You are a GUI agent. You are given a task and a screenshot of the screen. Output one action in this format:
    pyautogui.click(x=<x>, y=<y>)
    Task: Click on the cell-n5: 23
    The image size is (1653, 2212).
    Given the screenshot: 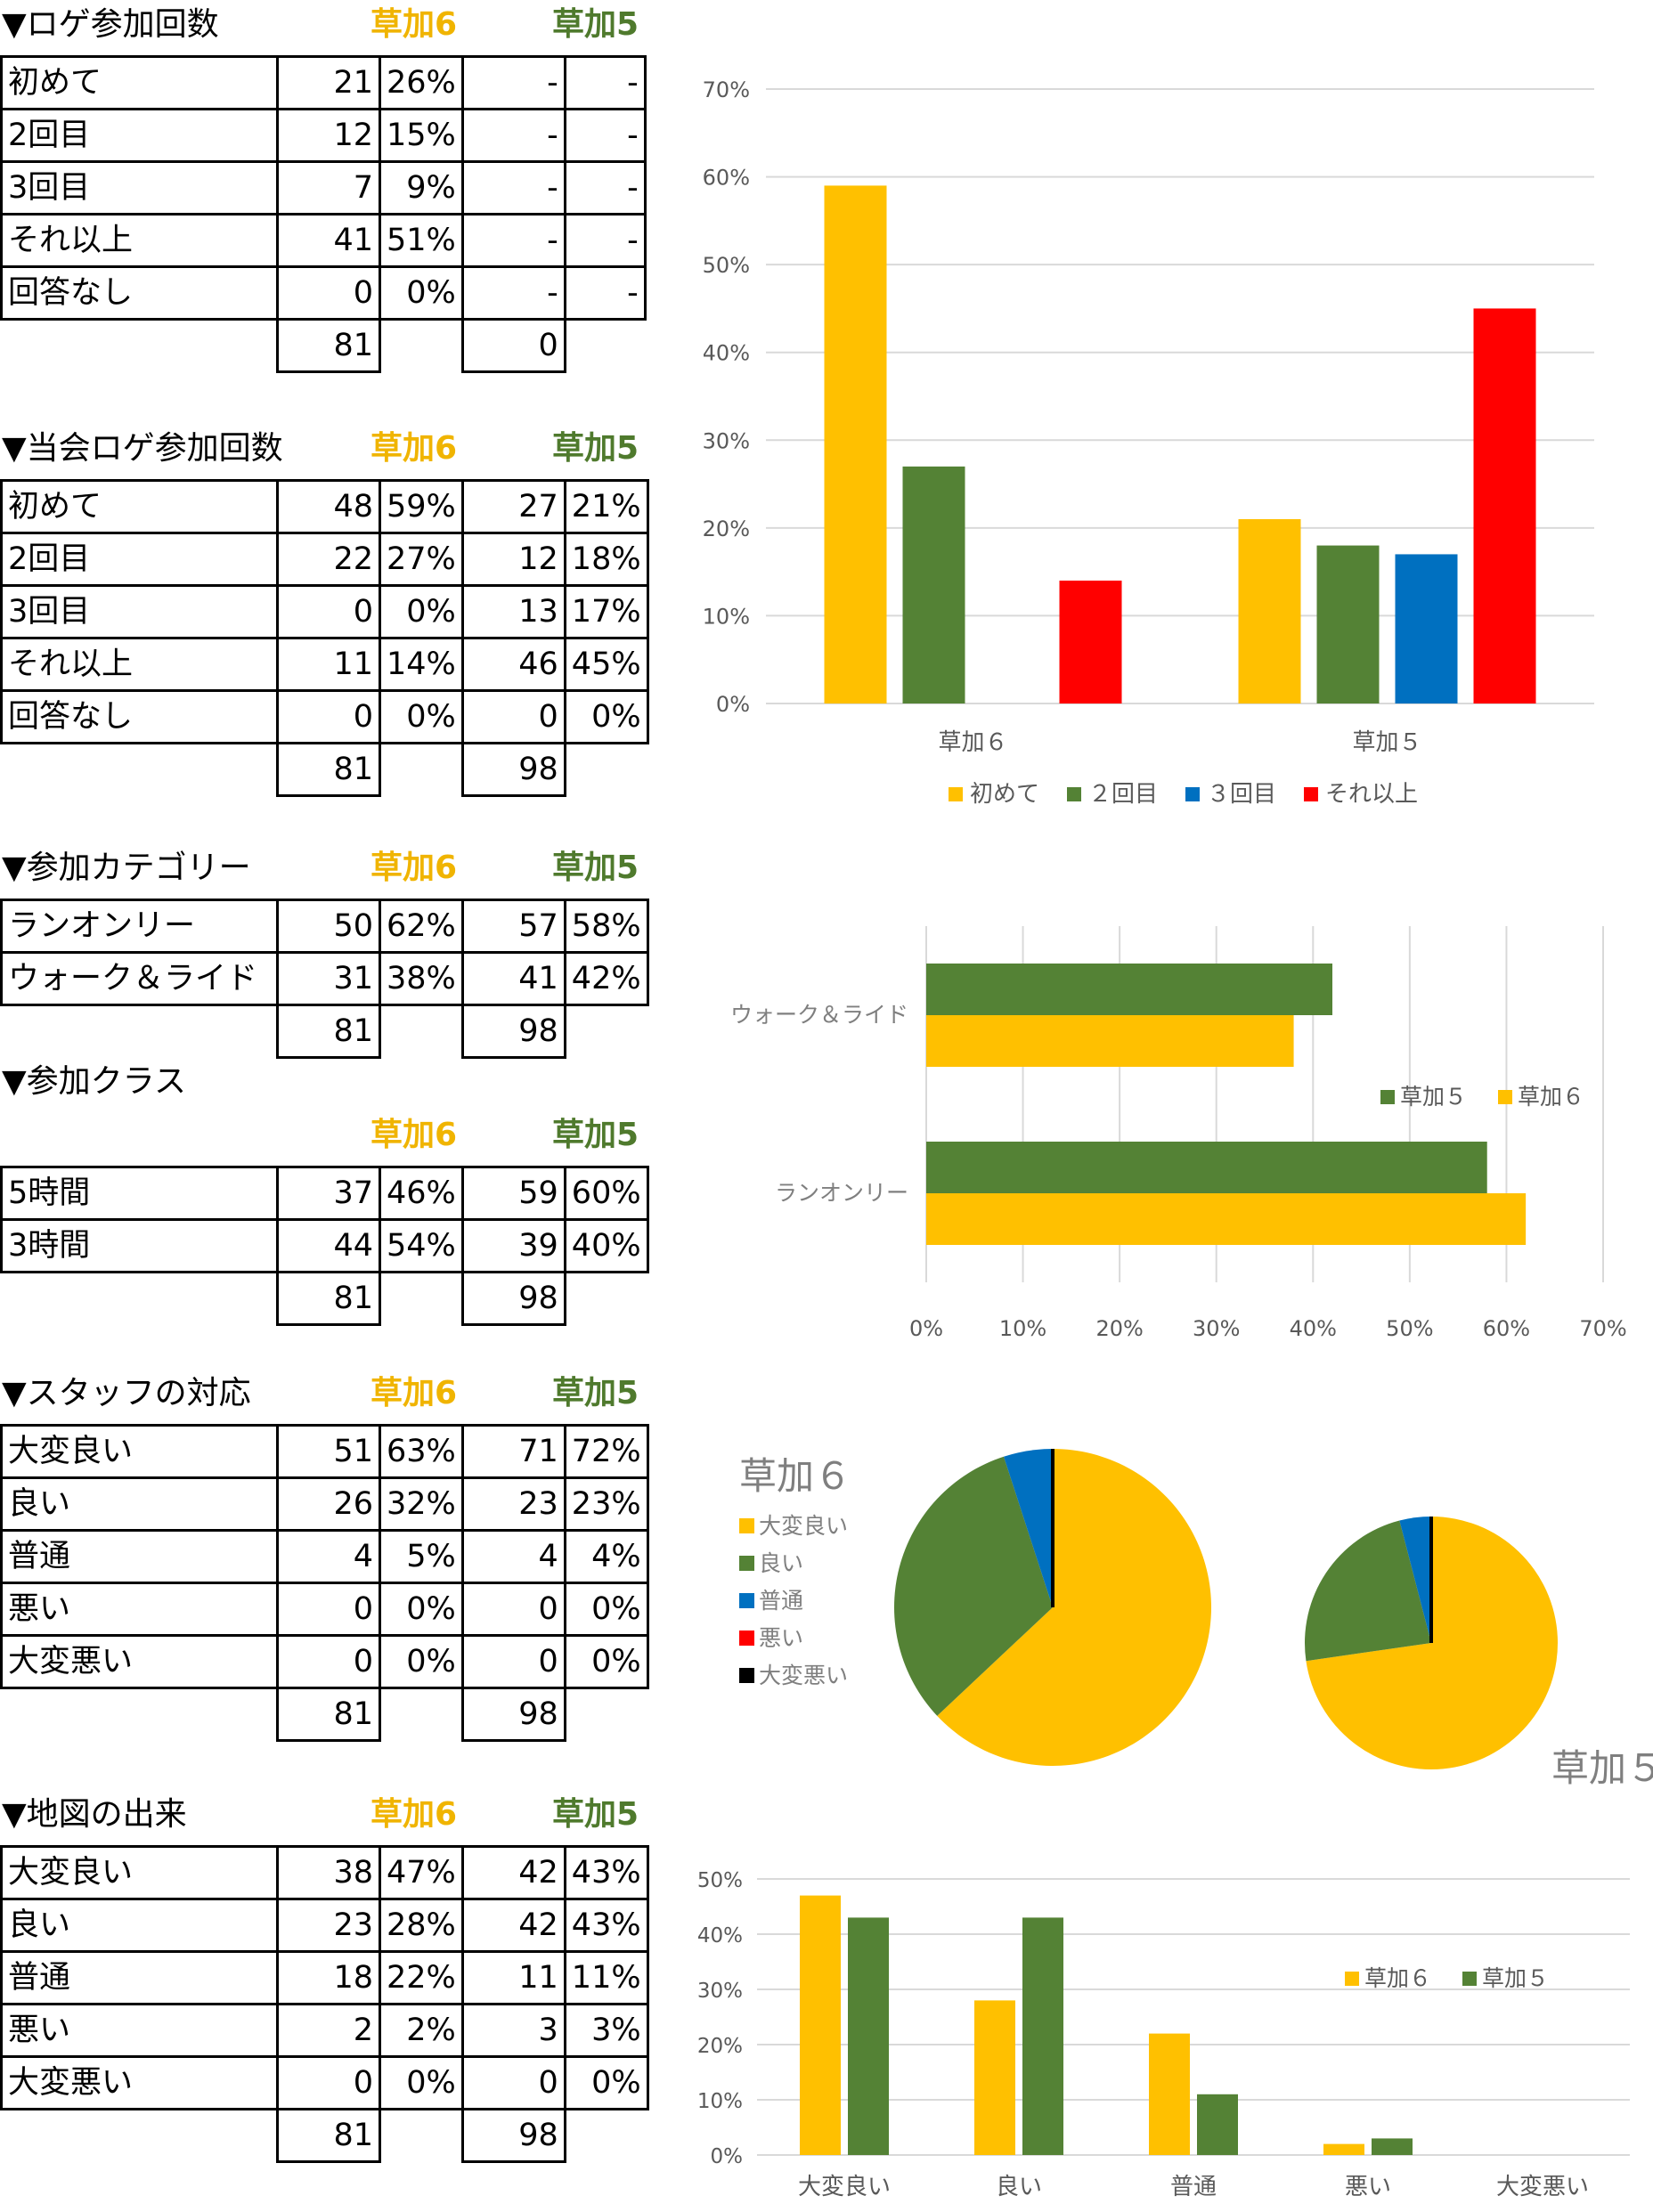 What is the action you would take?
    pyautogui.click(x=513, y=1504)
    